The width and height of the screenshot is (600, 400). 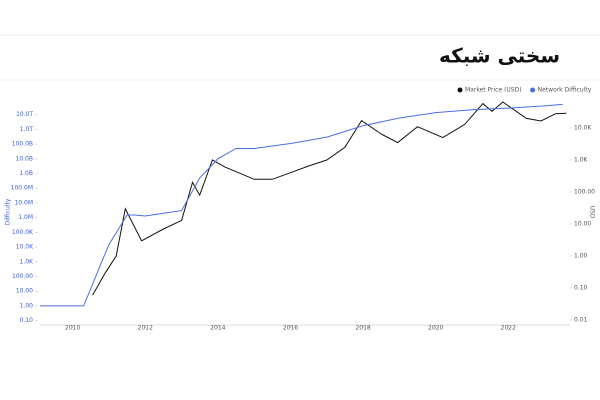 I want to click on y-tick-label: 1.0B, so click(x=26, y=173).